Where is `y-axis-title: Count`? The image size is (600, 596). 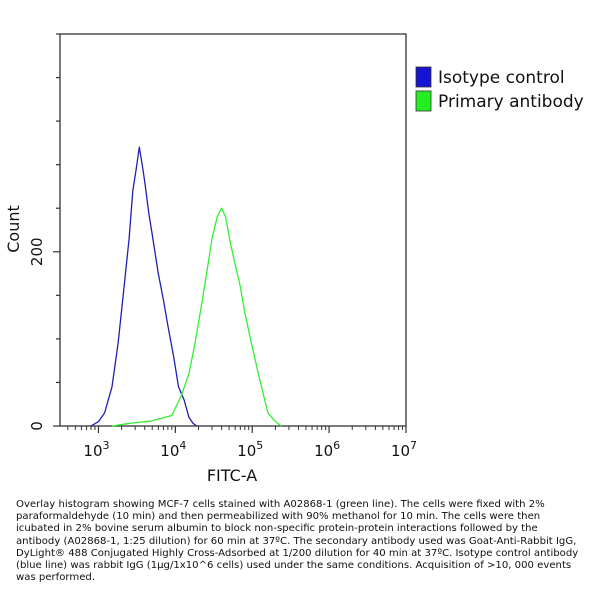
y-axis-title: Count is located at coordinates (13, 229).